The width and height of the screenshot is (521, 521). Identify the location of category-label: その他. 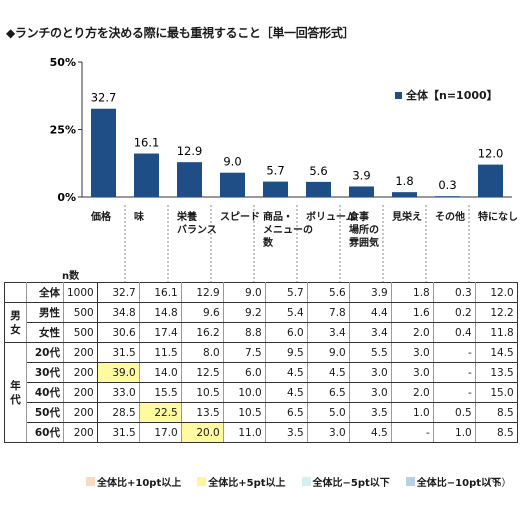
(450, 217).